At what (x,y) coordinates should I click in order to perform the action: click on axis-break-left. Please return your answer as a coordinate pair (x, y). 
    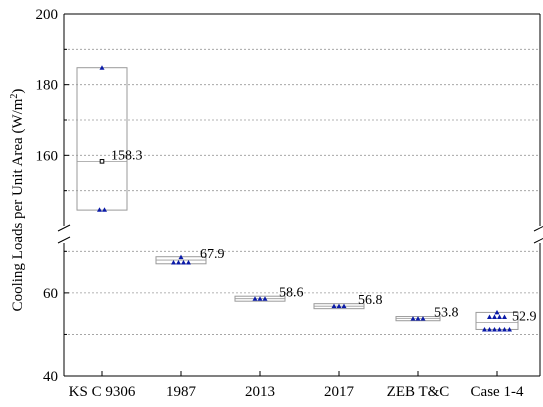
    Looking at the image, I should click on (64, 234).